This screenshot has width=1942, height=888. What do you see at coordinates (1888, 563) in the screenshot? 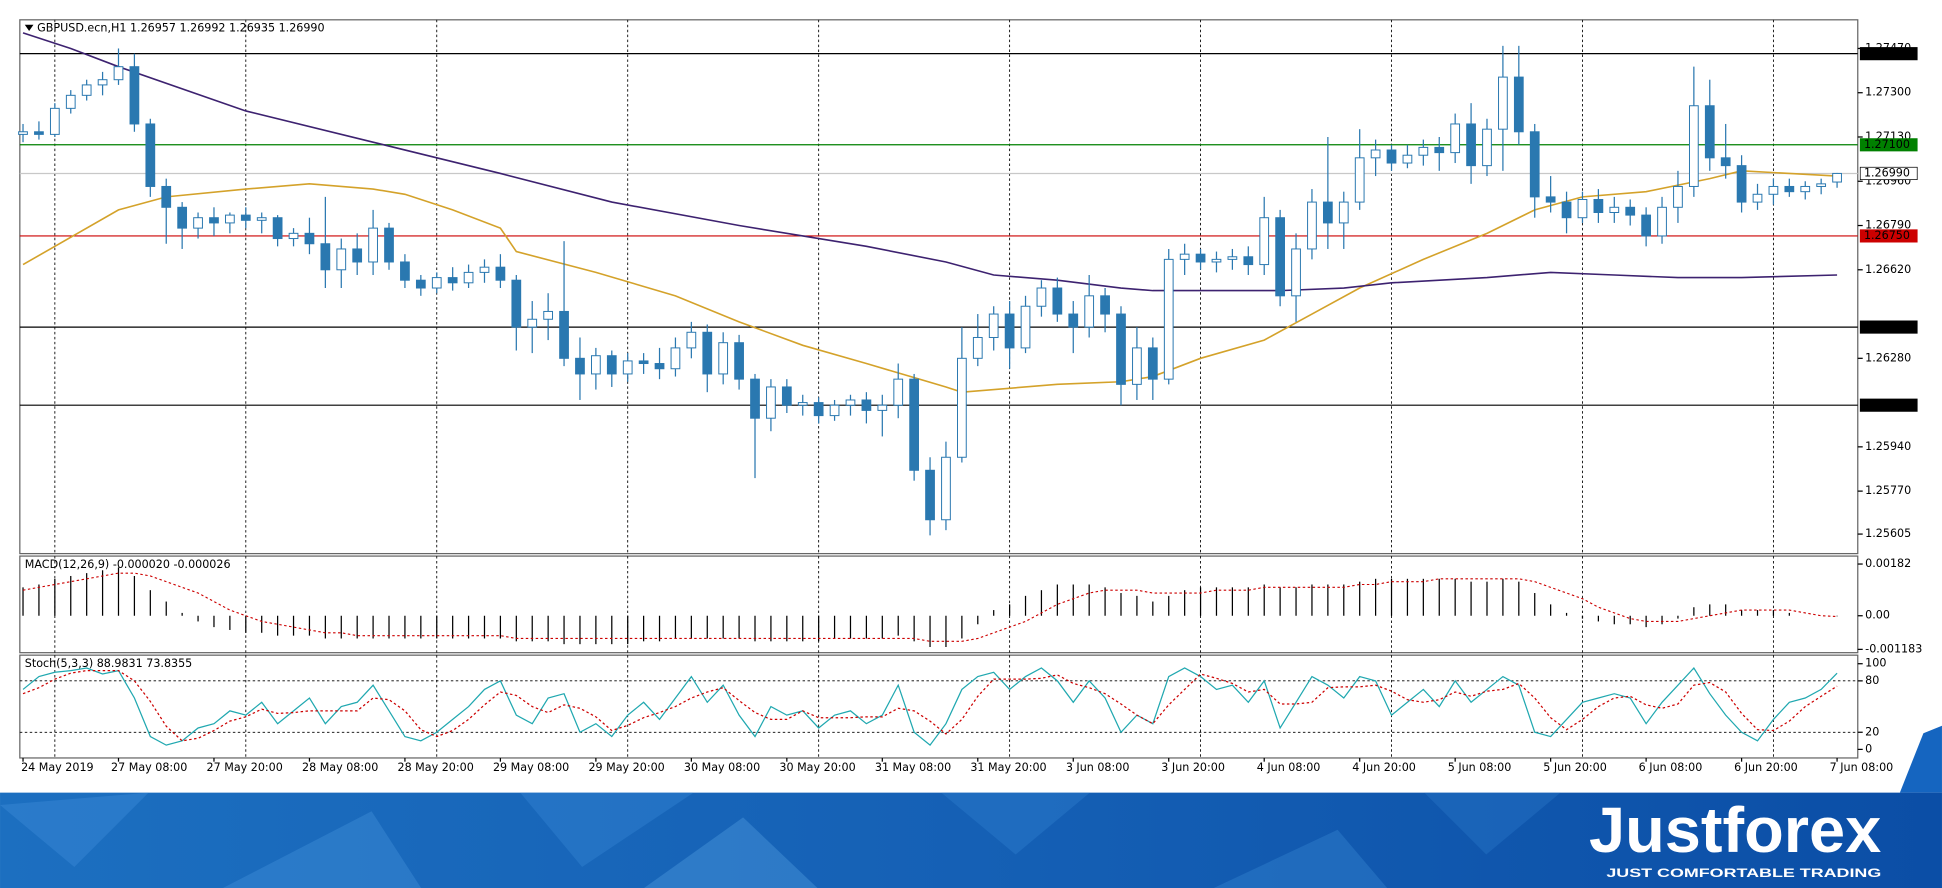
I see `y-tick-label: 0.00182` at bounding box center [1888, 563].